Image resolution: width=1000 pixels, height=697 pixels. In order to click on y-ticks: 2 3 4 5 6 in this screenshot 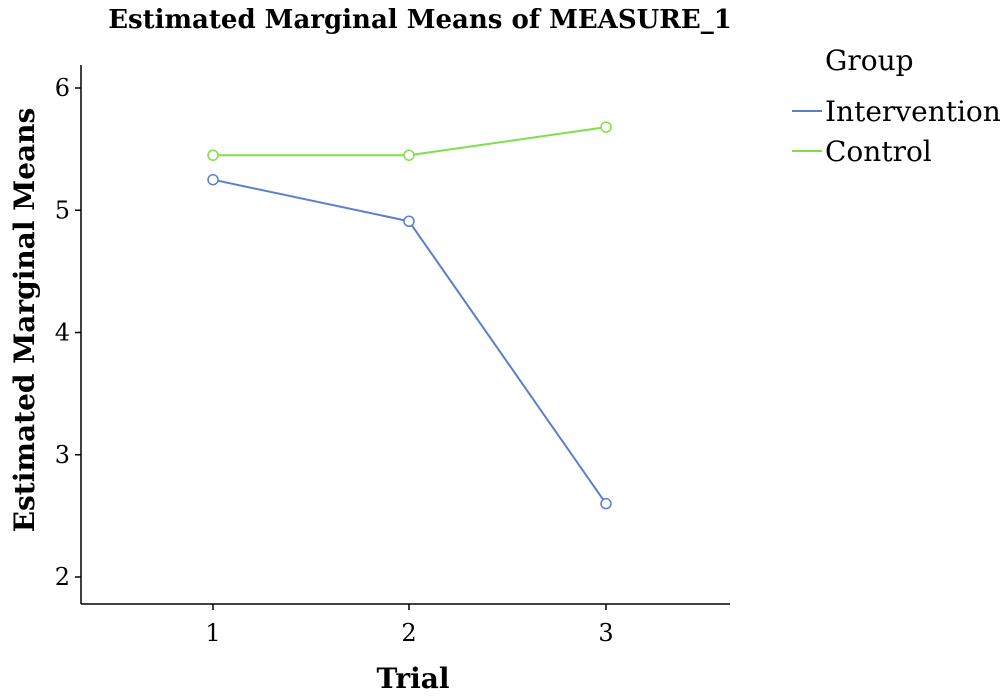, I will do `click(68, 332)`.